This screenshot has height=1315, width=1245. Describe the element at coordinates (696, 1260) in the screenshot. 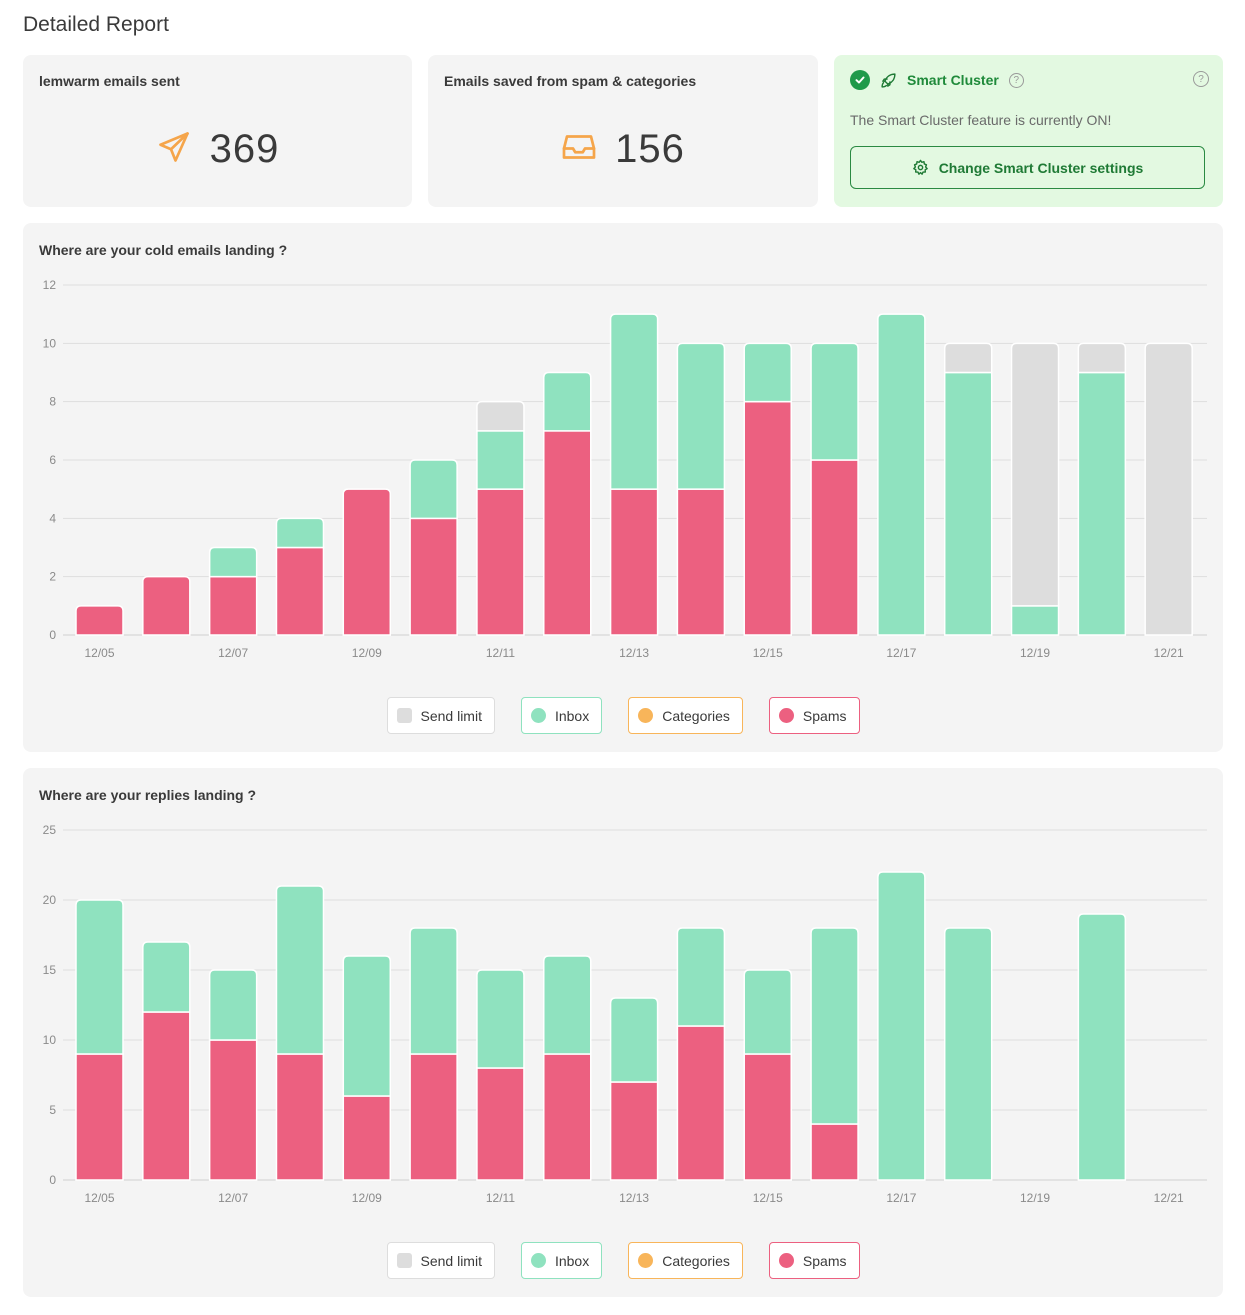

I see `legend-label: Categories` at that location.